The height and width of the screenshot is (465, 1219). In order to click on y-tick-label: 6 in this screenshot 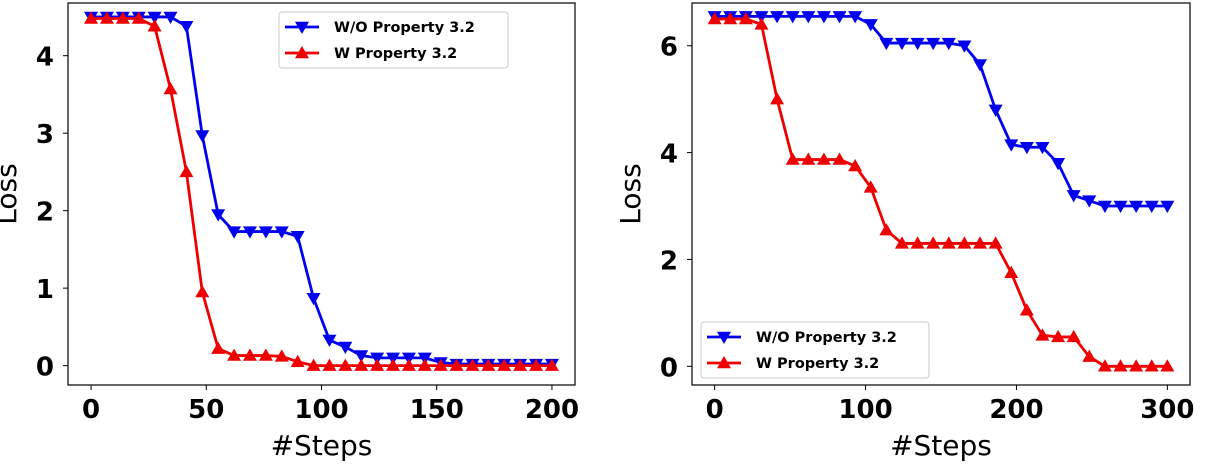, I will do `click(669, 48)`.